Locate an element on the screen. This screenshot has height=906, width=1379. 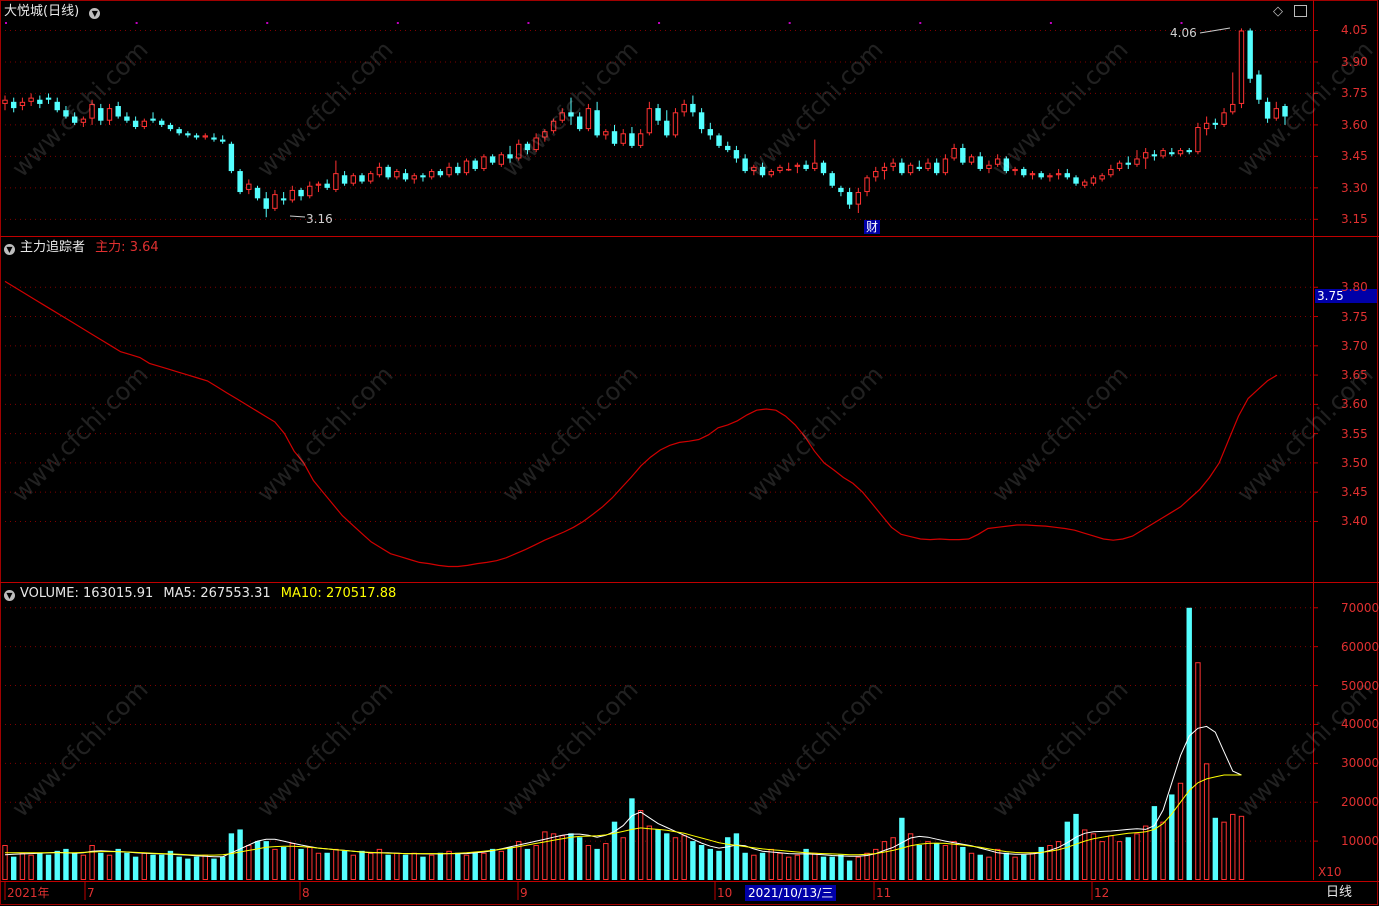
y-tick-label: 3.30 is located at coordinates (1354, 187).